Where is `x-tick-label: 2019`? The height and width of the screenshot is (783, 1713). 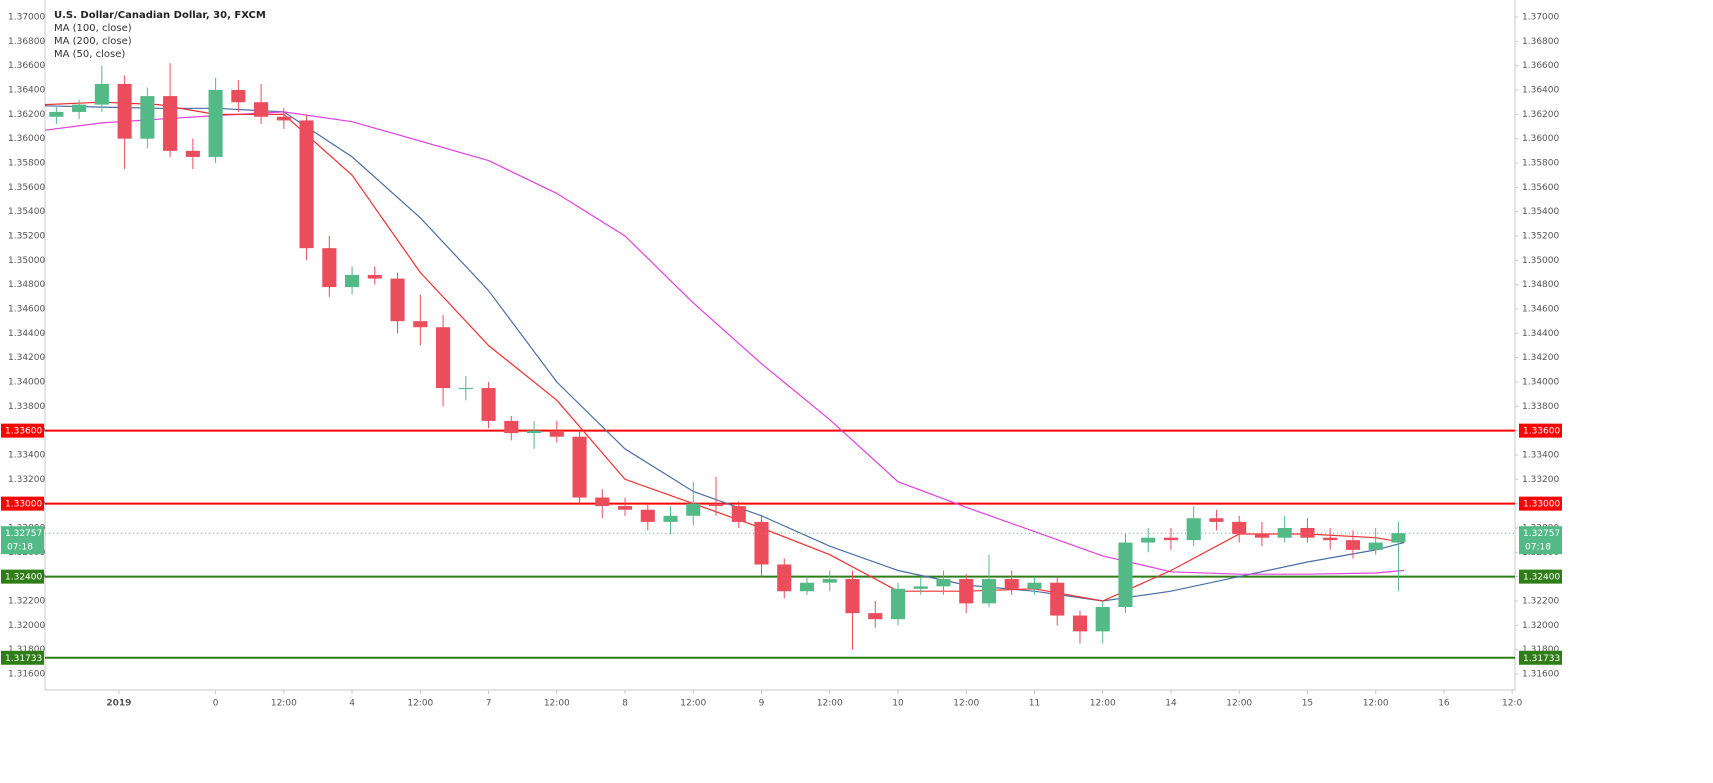
x-tick-label: 2019 is located at coordinates (118, 704).